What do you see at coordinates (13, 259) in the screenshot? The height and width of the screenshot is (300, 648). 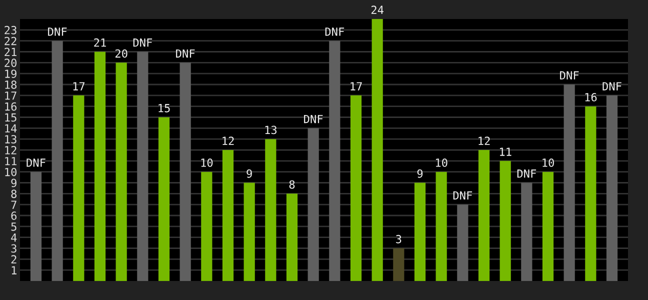 I see `y-tick-label: 2` at bounding box center [13, 259].